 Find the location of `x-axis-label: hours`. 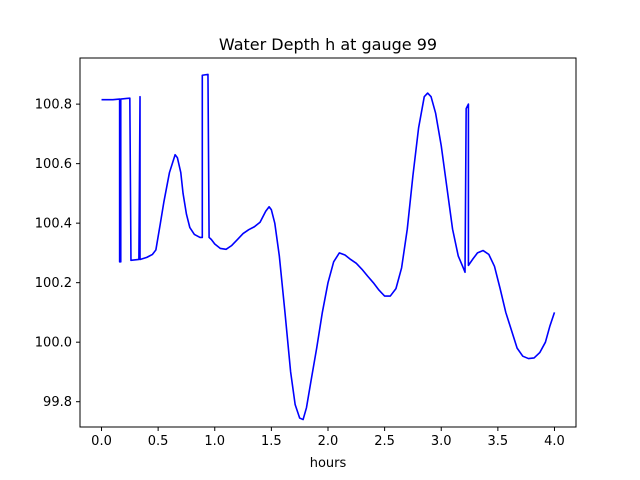

x-axis-label: hours is located at coordinates (328, 463).